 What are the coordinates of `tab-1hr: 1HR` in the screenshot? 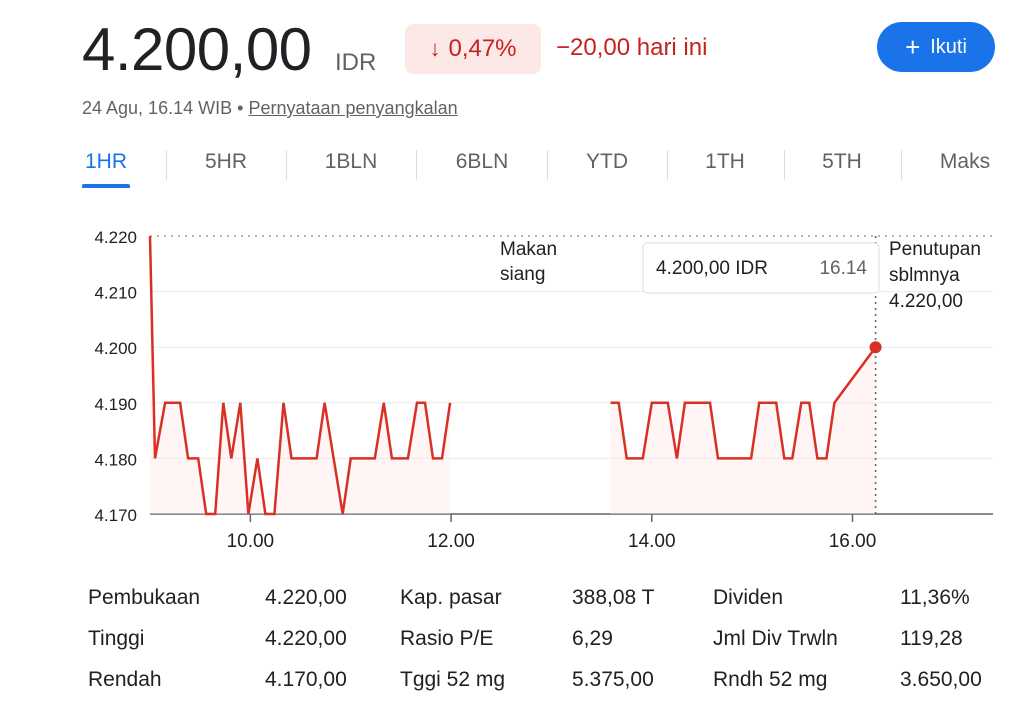 It's located at (106, 161).